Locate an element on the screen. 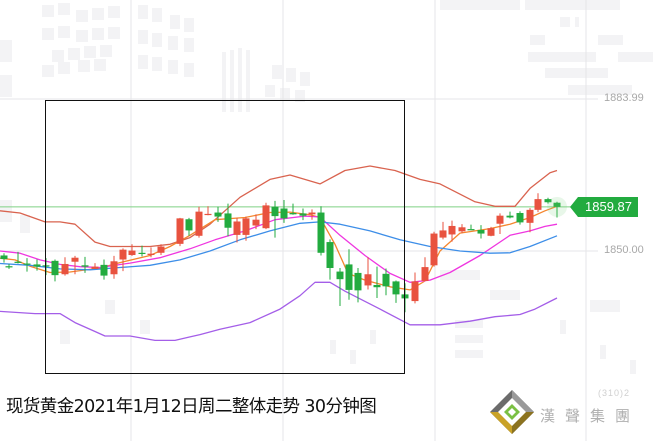  price-tick-top: 1883.99 is located at coordinates (624, 98).